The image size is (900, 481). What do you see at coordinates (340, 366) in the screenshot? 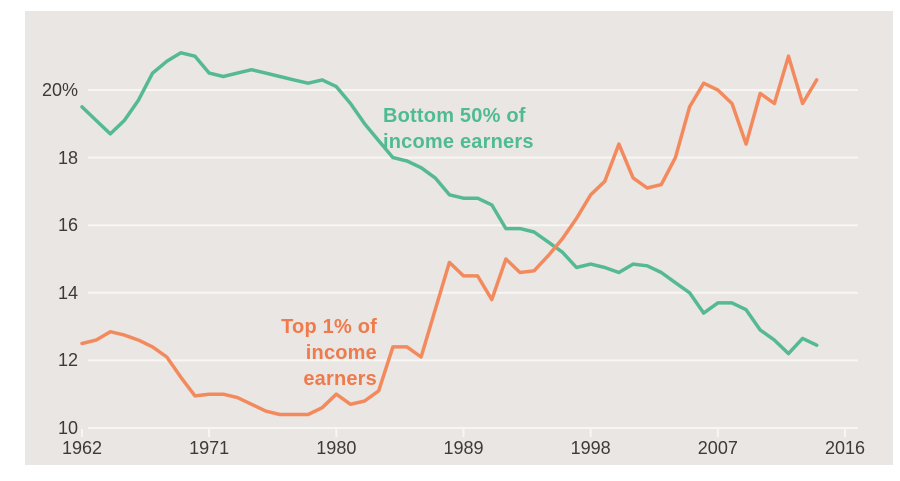
I see `series-label-top1-line2: income earners` at bounding box center [340, 366].